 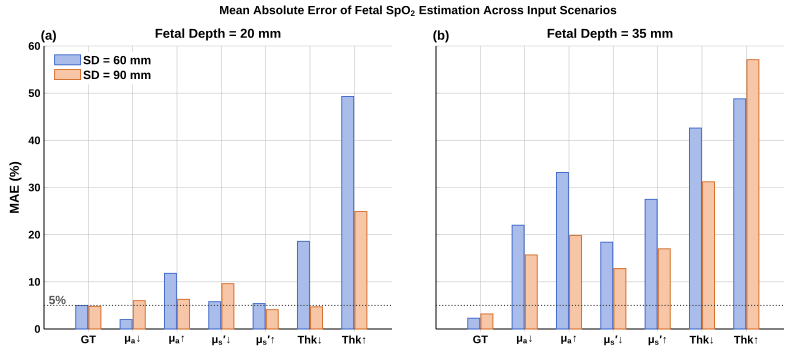 What do you see at coordinates (34, 234) in the screenshot?
I see `y-tick-label: 20` at bounding box center [34, 234].